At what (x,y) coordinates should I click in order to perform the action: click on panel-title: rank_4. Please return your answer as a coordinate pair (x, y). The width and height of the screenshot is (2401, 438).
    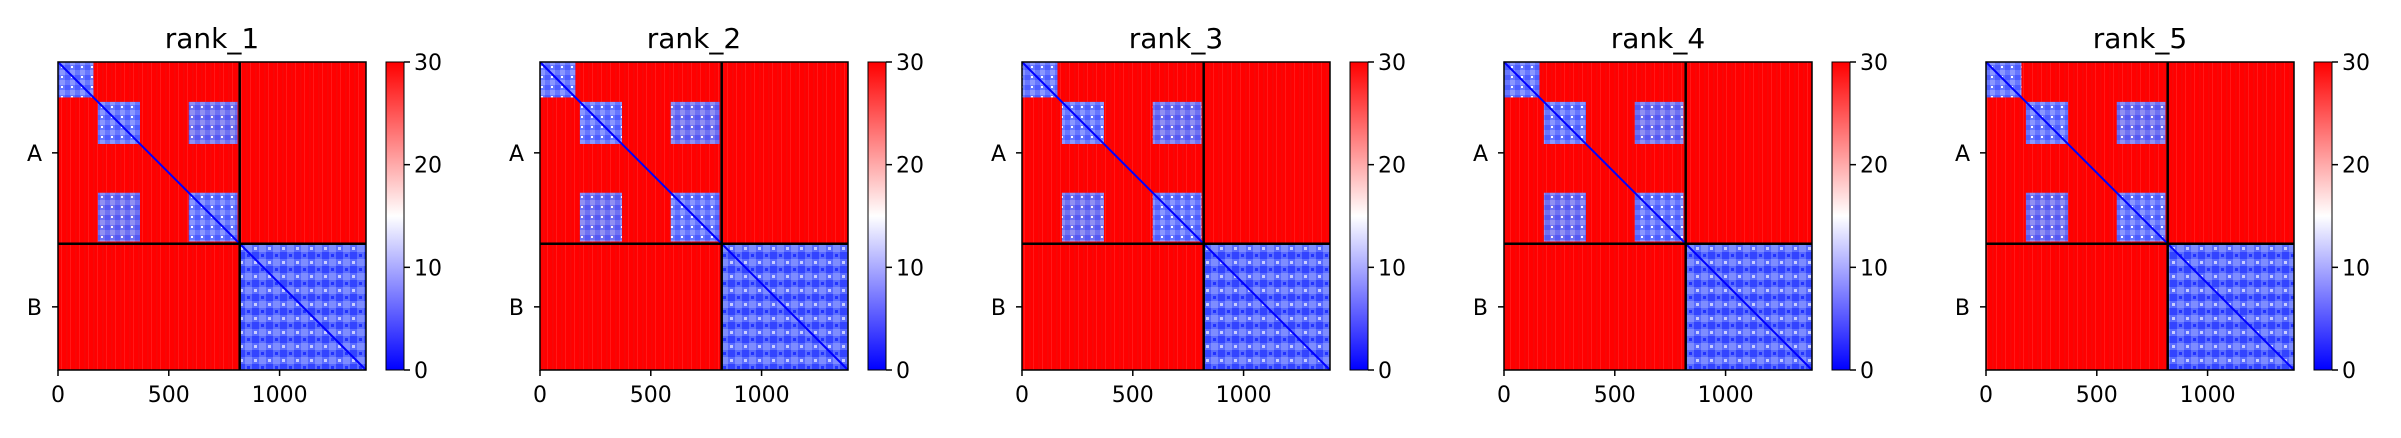
    Looking at the image, I should click on (1658, 38).